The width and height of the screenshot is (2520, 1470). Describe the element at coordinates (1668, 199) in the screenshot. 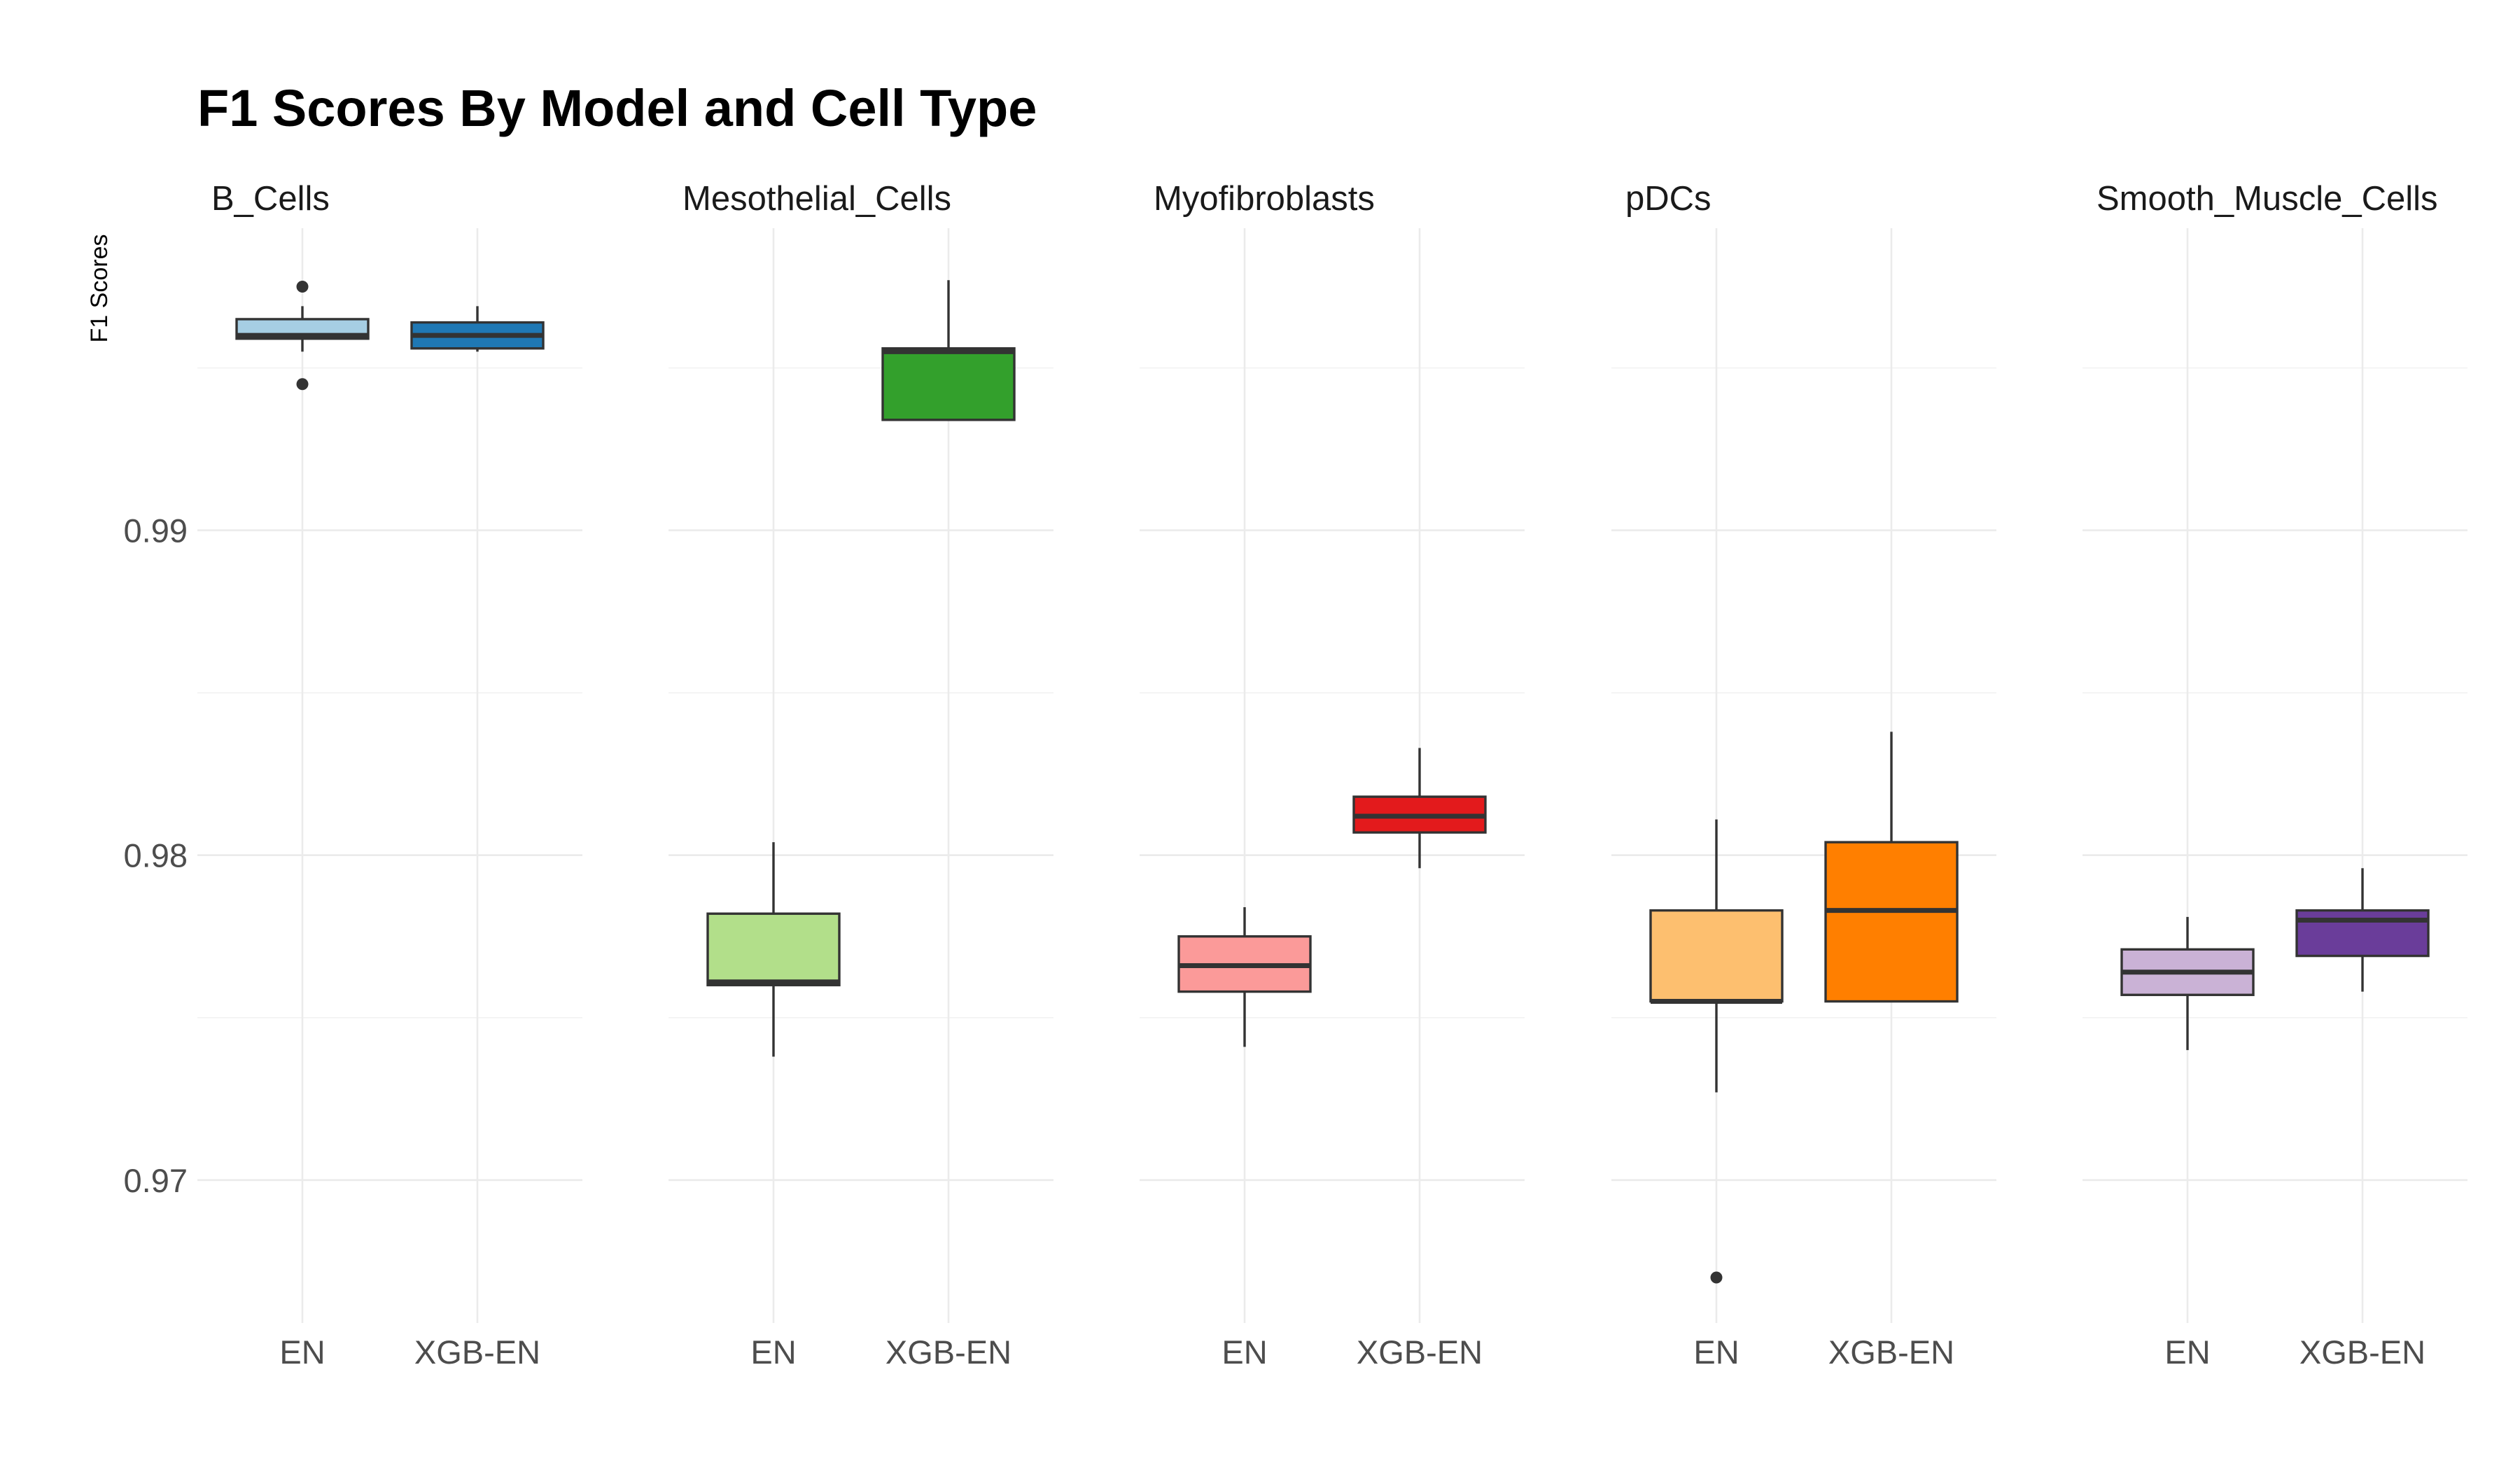

I see `facet-label: pDCs` at that location.